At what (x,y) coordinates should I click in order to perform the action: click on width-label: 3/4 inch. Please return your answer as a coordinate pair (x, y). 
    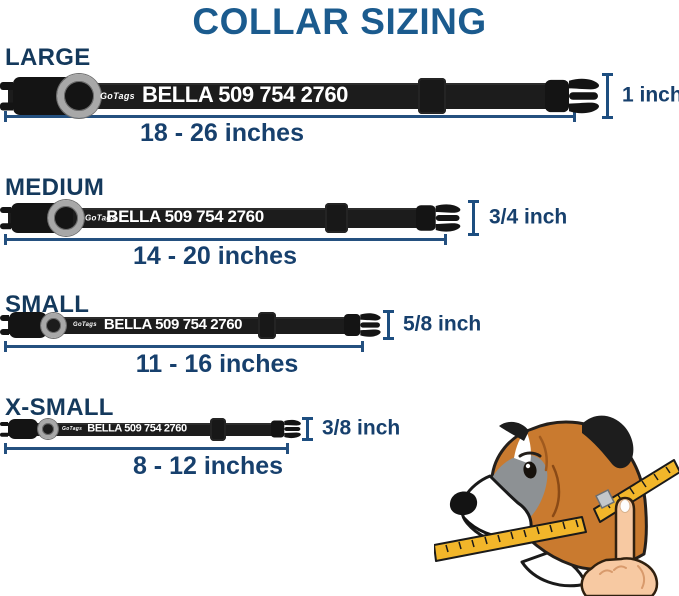
    Looking at the image, I should click on (528, 217).